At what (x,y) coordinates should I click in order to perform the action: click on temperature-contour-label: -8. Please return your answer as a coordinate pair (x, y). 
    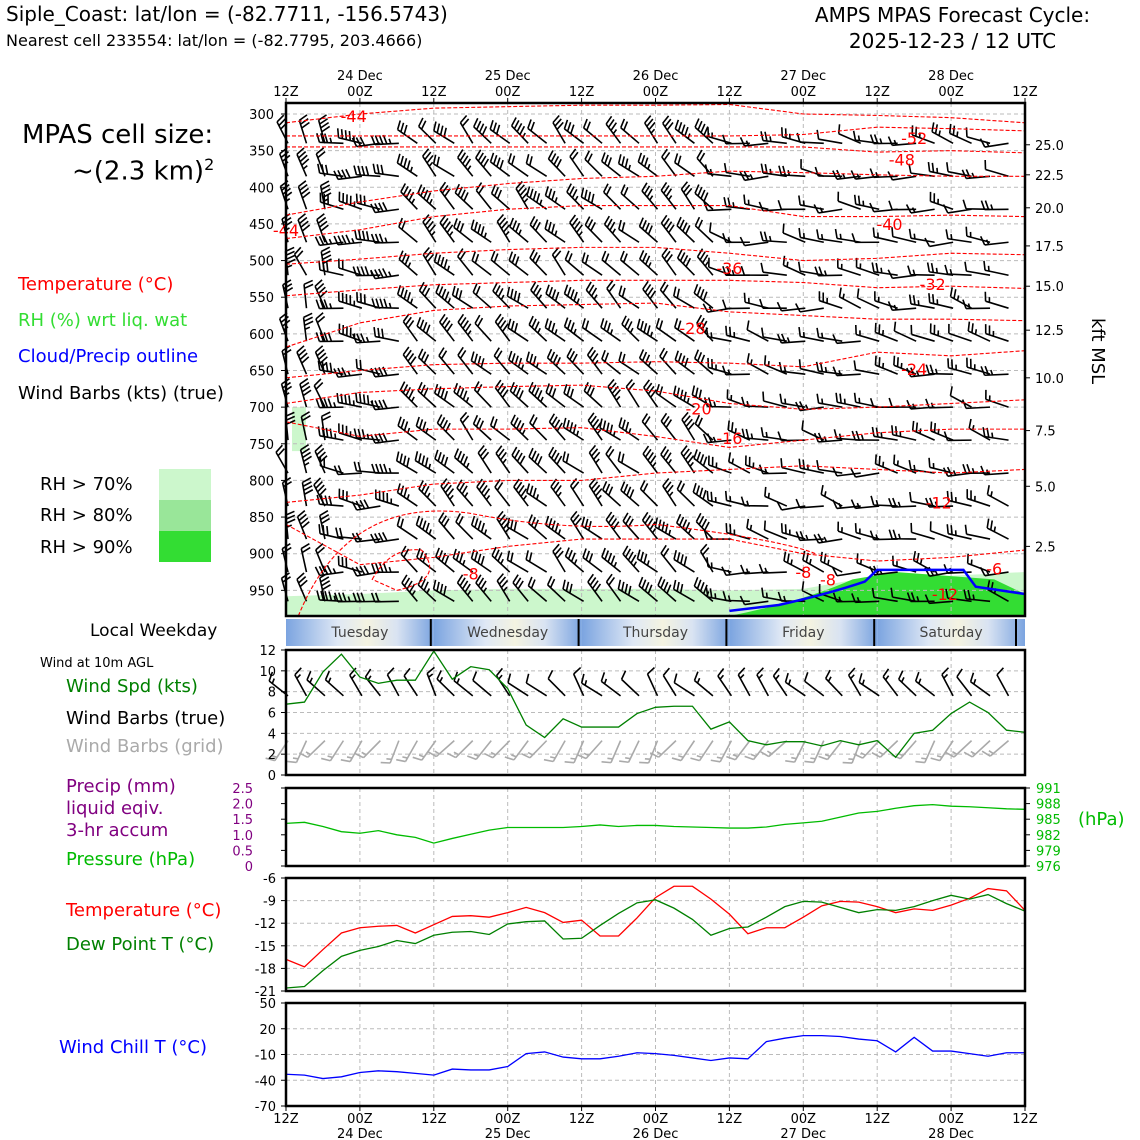
    Looking at the image, I should click on (471, 573).